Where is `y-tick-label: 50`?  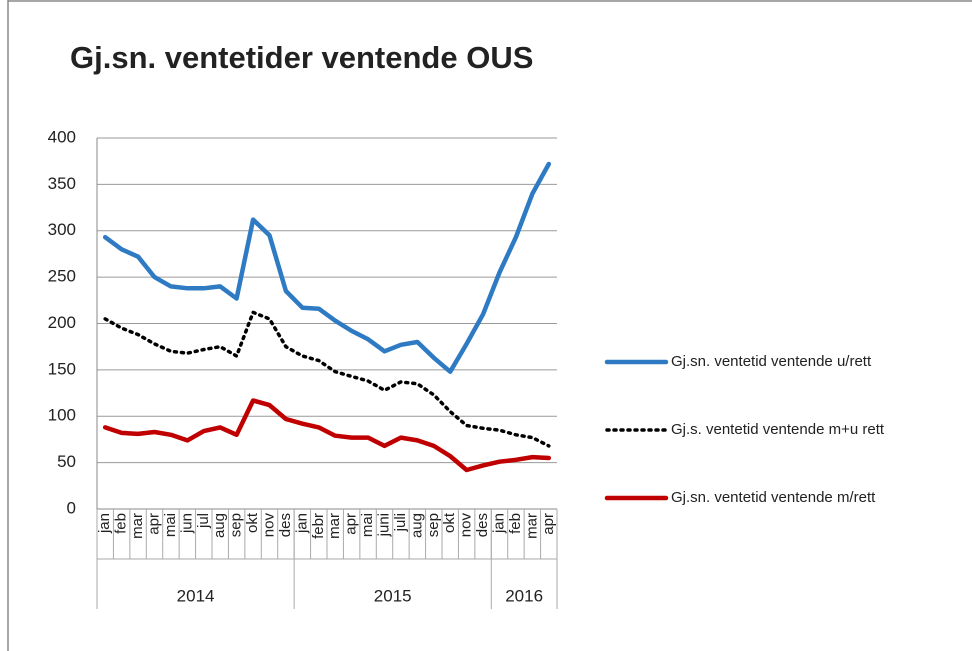 y-tick-label: 50 is located at coordinates (66, 461).